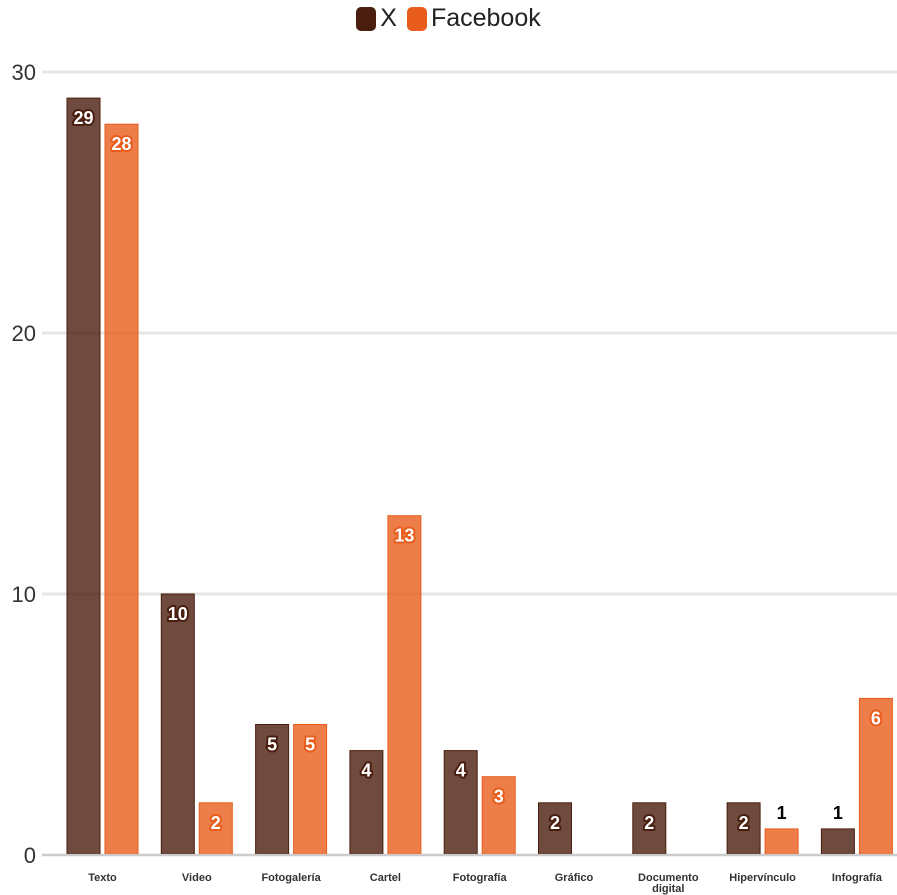 Image resolution: width=897 pixels, height=895 pixels. I want to click on y-tick-label-20: 20, so click(24, 333).